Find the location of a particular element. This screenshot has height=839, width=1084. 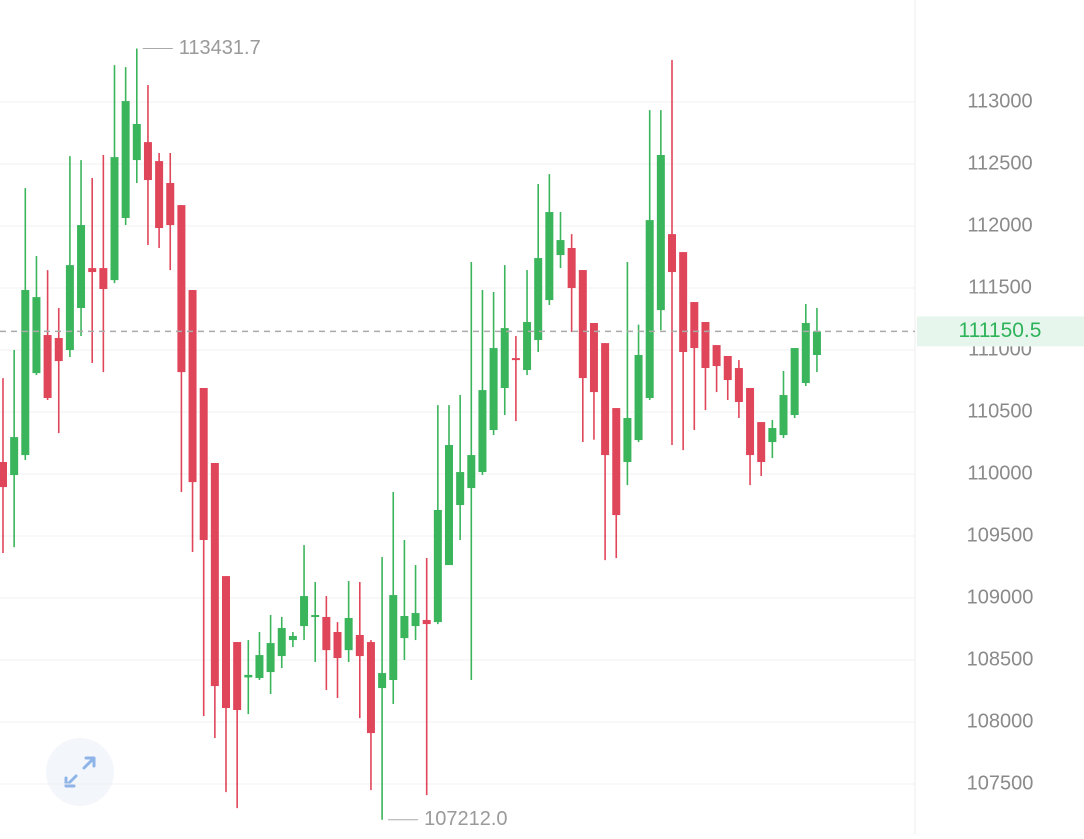

y-tick-label: 108500 is located at coordinates (1000, 659).